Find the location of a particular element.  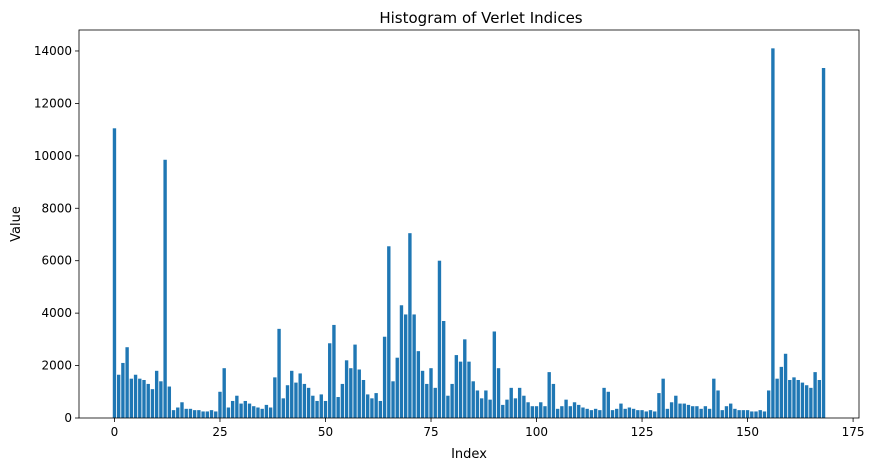

y-tick-label: 14000 is located at coordinates (53, 51).